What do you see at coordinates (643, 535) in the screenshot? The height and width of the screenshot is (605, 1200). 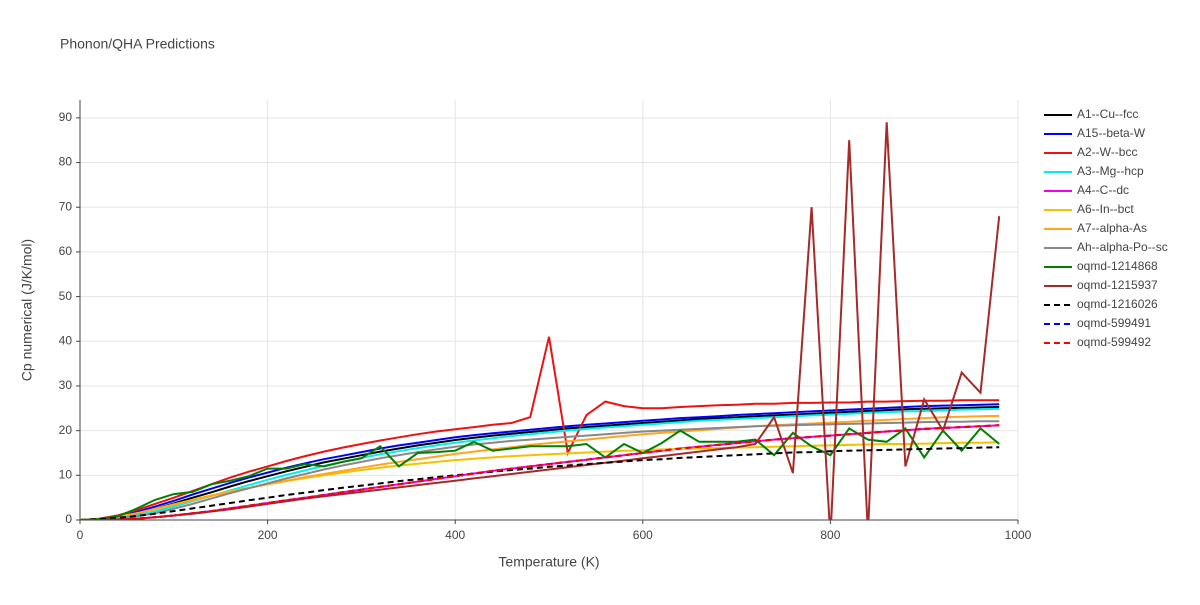 I see `x-tick-label: 600` at bounding box center [643, 535].